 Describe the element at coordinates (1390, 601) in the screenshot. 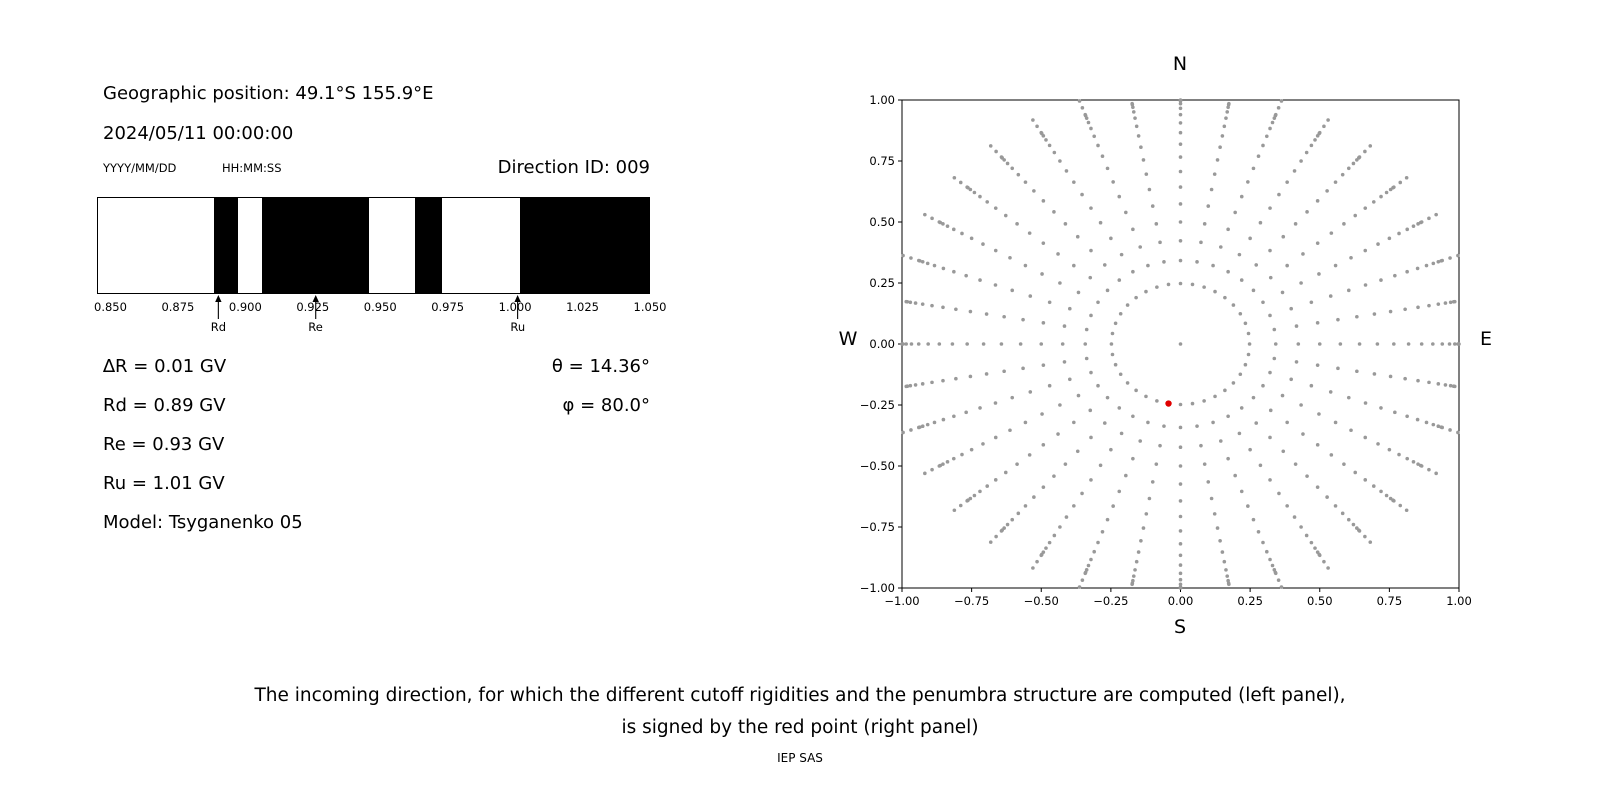

I see `x-tick-label: 0.75` at that location.